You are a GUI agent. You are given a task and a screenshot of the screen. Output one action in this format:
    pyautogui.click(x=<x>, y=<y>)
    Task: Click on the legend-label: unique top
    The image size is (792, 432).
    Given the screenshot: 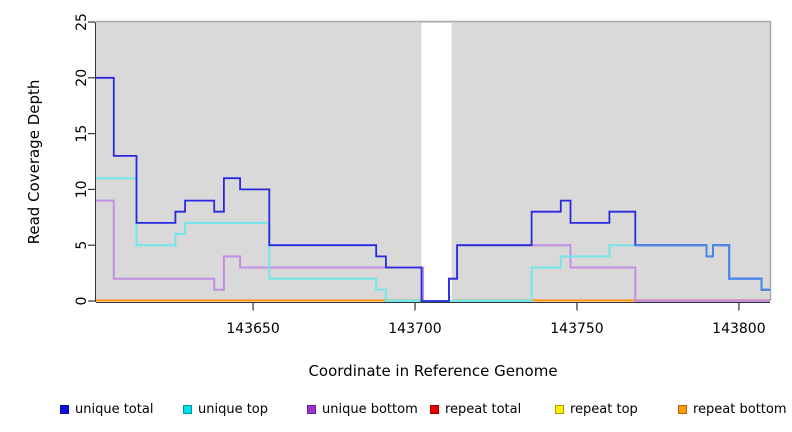 What is the action you would take?
    pyautogui.click(x=233, y=409)
    